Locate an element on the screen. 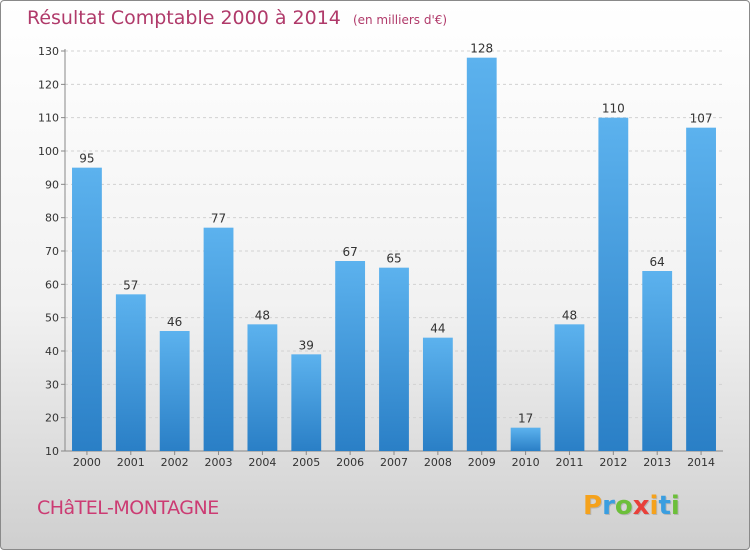  data-label-2012: 110 is located at coordinates (613, 109).